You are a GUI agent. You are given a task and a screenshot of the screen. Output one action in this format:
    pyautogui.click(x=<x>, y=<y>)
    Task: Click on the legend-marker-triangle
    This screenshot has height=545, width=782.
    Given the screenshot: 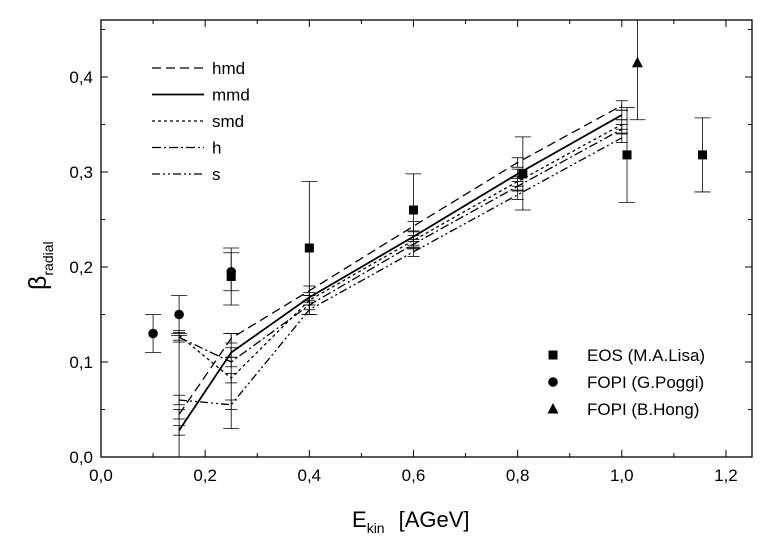 What is the action you would take?
    pyautogui.click(x=553, y=408)
    